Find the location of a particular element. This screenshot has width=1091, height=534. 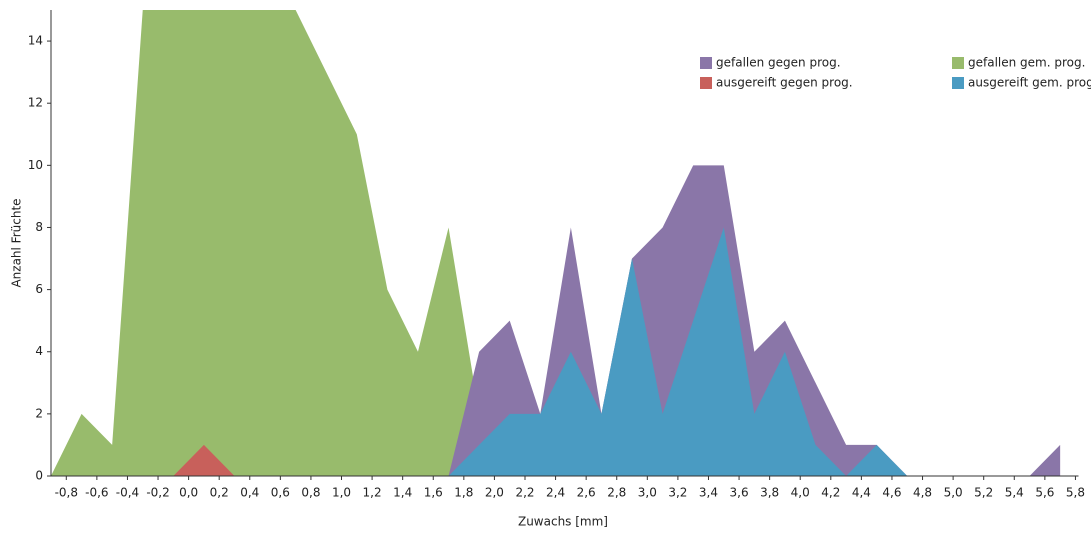

x-tick-label: 3,4 is located at coordinates (708, 493).